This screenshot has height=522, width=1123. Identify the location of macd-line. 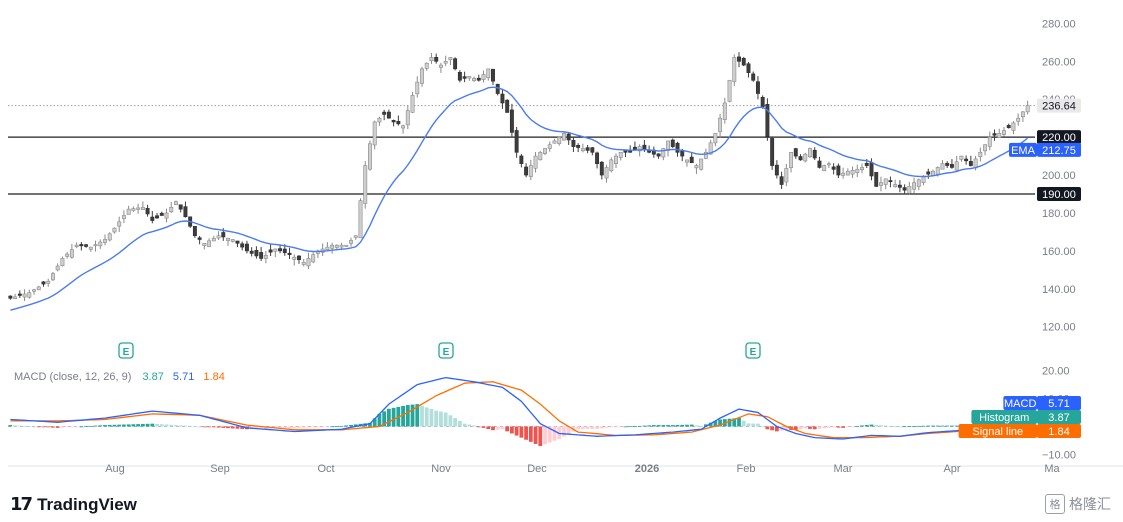
(519, 408).